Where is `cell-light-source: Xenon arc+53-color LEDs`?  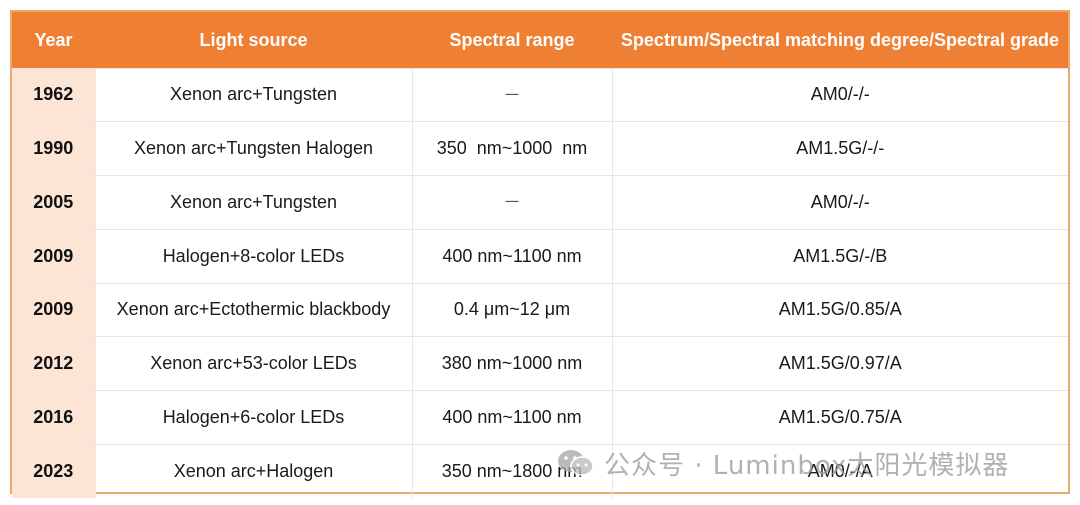
cell-light-source: Xenon arc+53-color LEDs is located at coordinates (253, 363).